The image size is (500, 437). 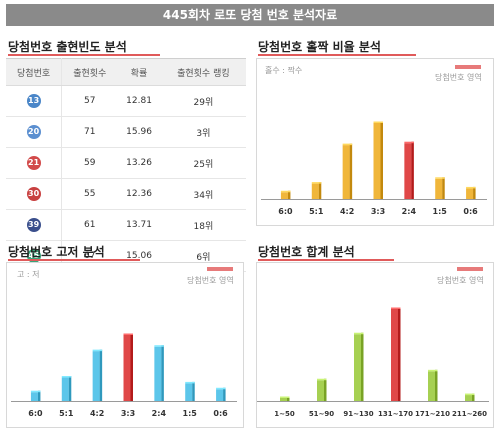 What do you see at coordinates (358, 414) in the screenshot?
I see `tick-label-91~130: 91~130` at bounding box center [358, 414].